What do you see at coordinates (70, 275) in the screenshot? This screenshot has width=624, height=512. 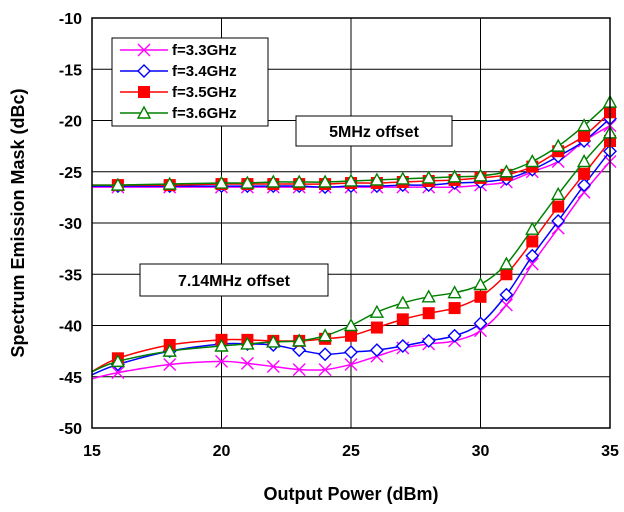 I see `y-tick-label: -35` at bounding box center [70, 275].